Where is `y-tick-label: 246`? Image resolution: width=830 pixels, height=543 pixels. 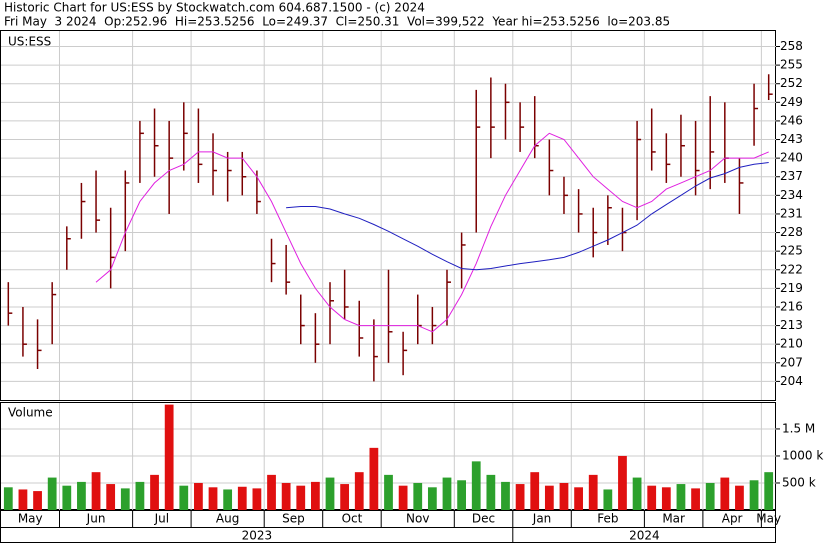
y-tick-label: 246 is located at coordinates (791, 120).